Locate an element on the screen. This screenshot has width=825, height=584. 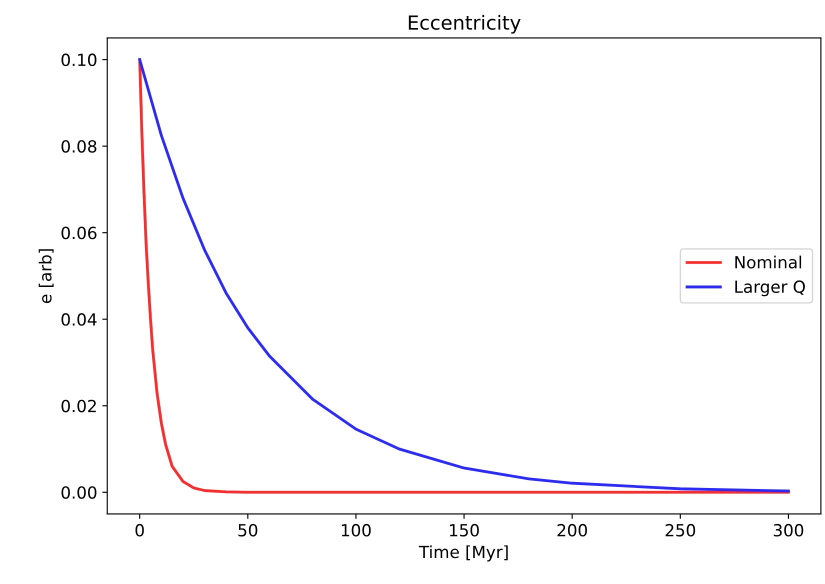
legend-label: Larger Q is located at coordinates (770, 288).